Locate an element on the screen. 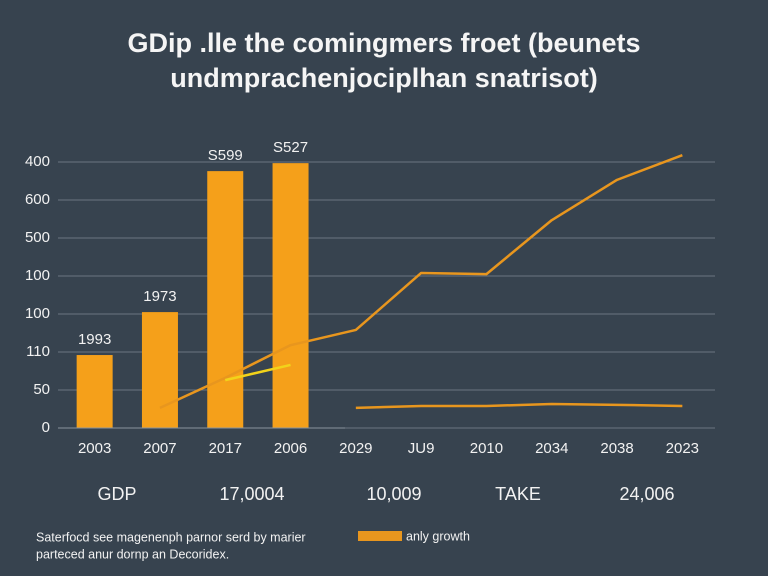  y-tick-label: 400 is located at coordinates (37, 161).